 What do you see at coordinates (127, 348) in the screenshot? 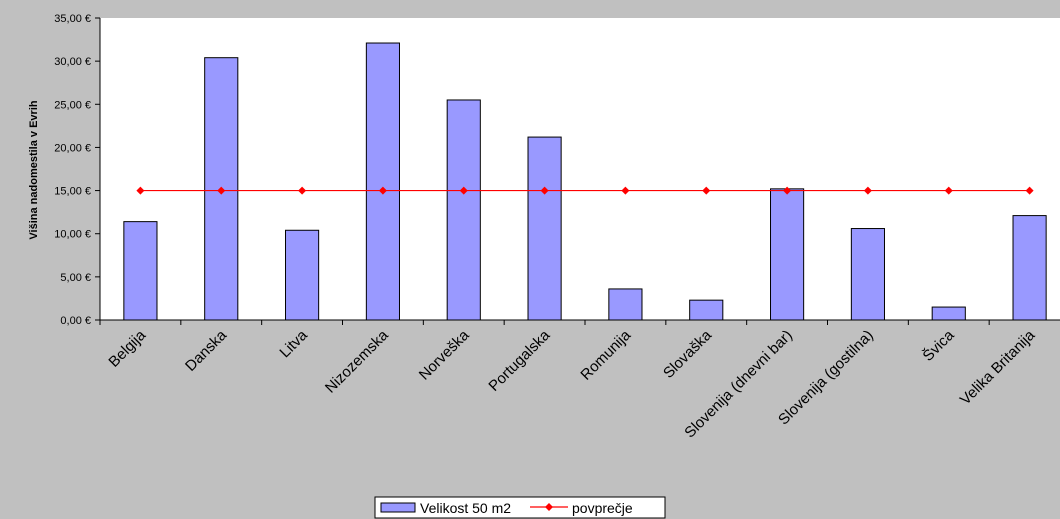
I see `x-tick-label: Belgija` at bounding box center [127, 348].